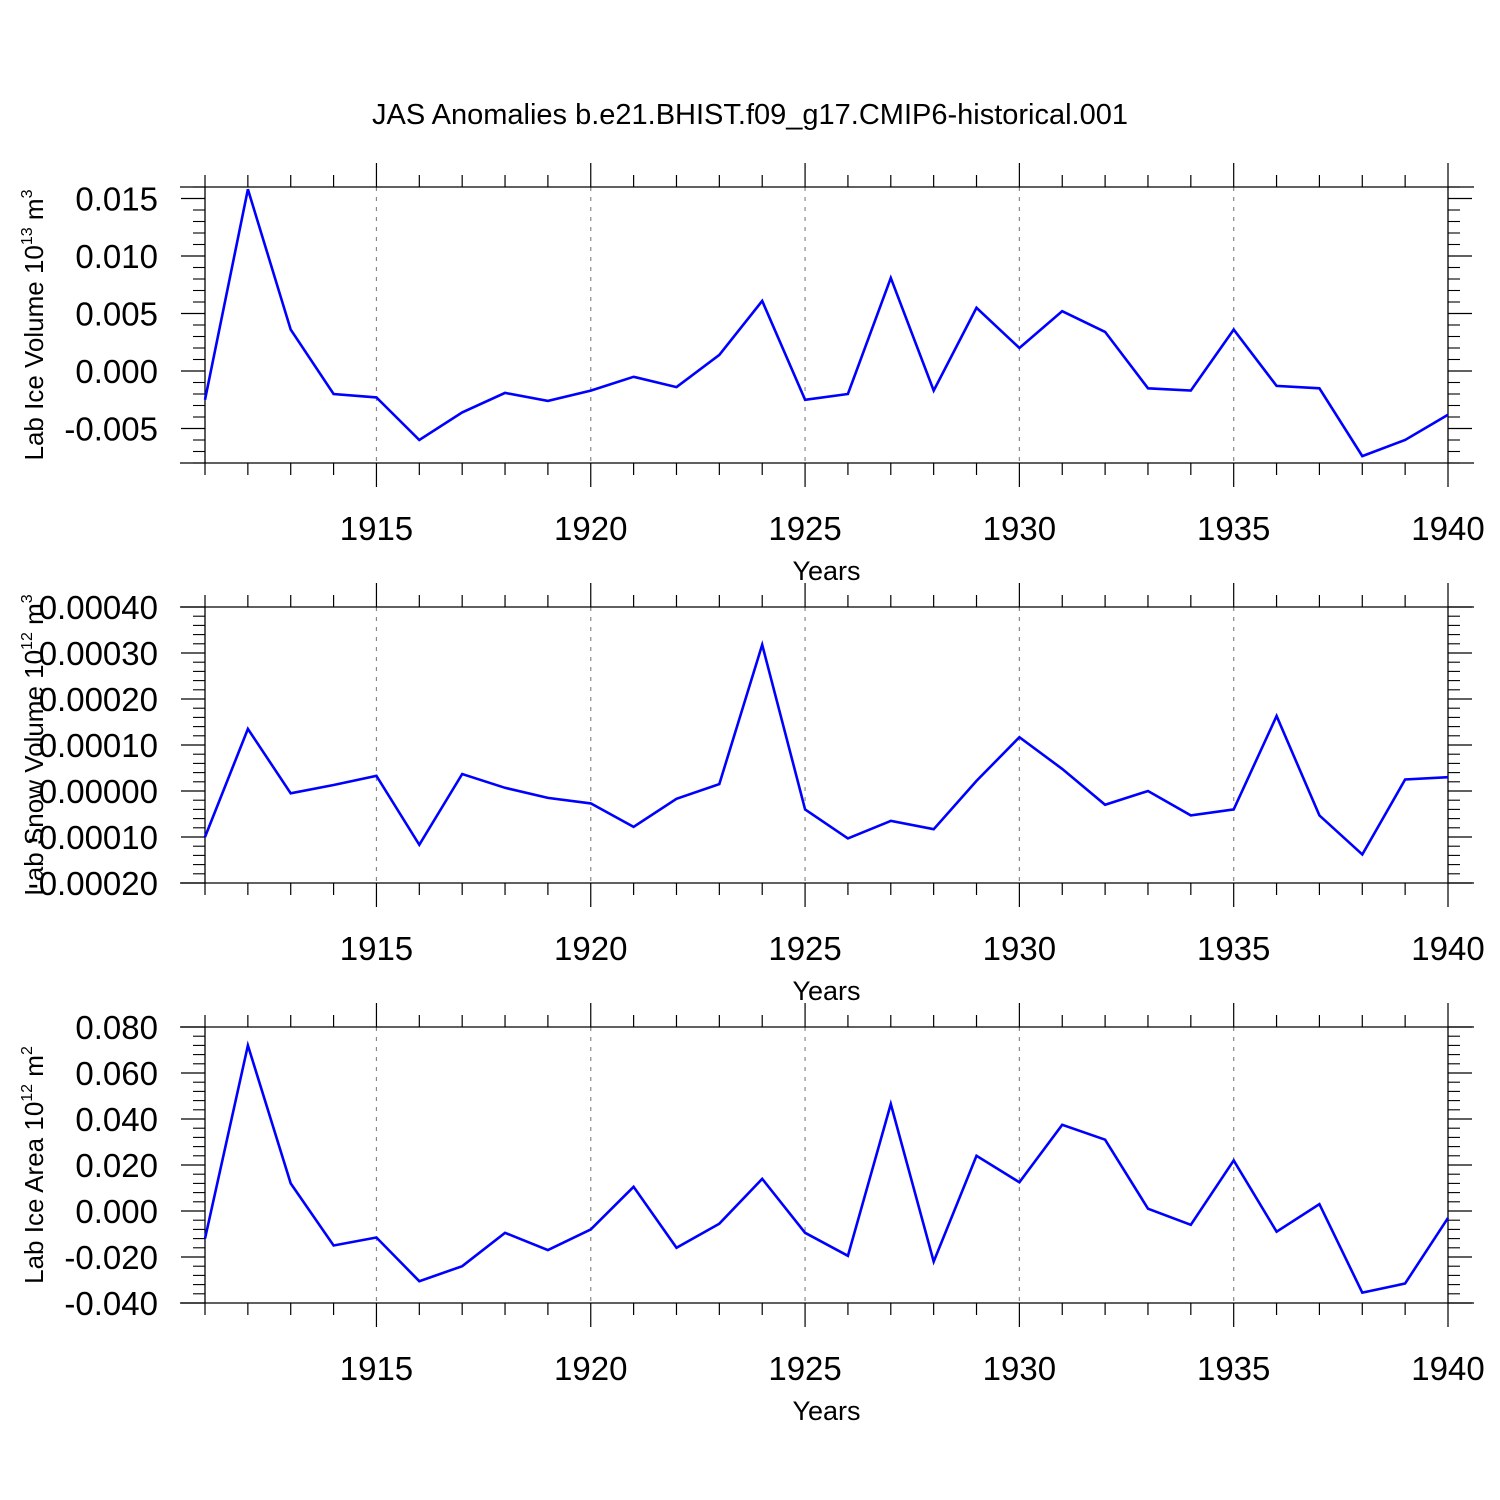  Describe the element at coordinates (34, 773) in the screenshot. I see `y-label-text: Lab Snow Volume 10` at that location.